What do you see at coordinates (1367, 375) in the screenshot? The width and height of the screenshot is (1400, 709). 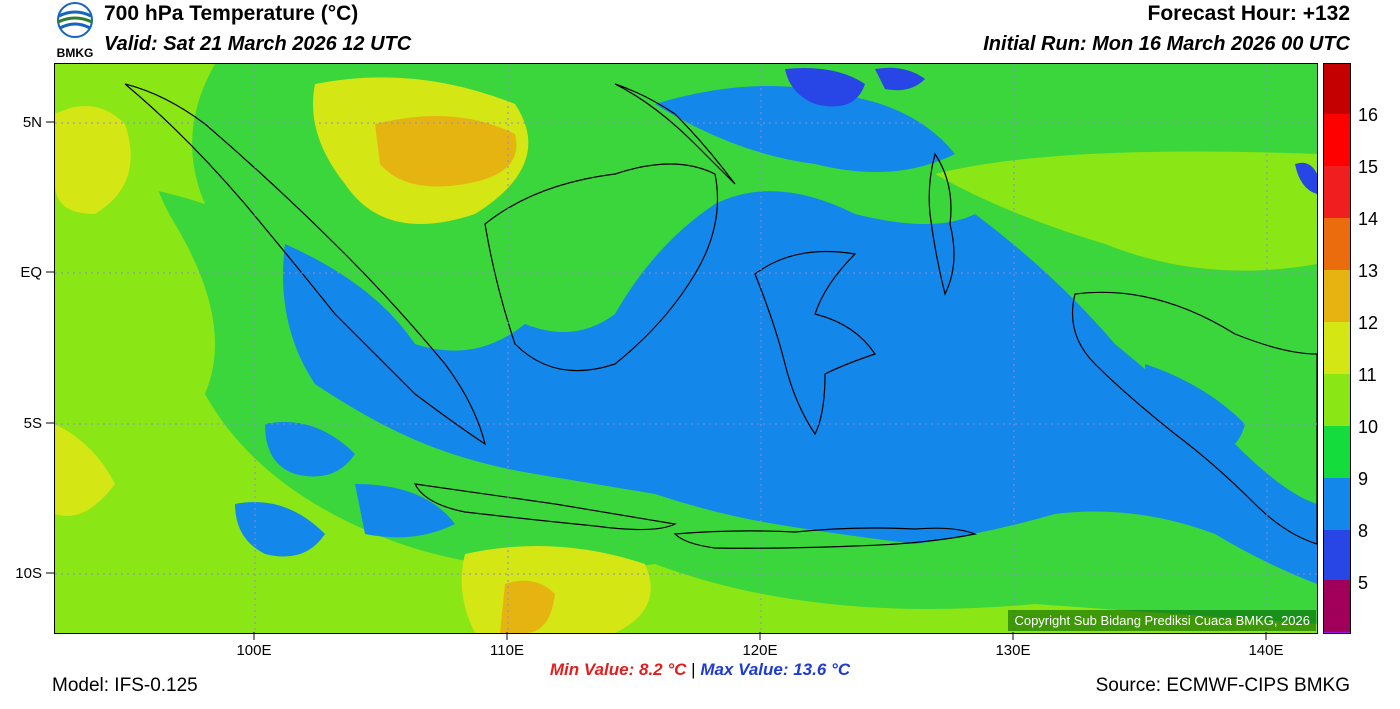 I see `colorbar-label: 11` at bounding box center [1367, 375].